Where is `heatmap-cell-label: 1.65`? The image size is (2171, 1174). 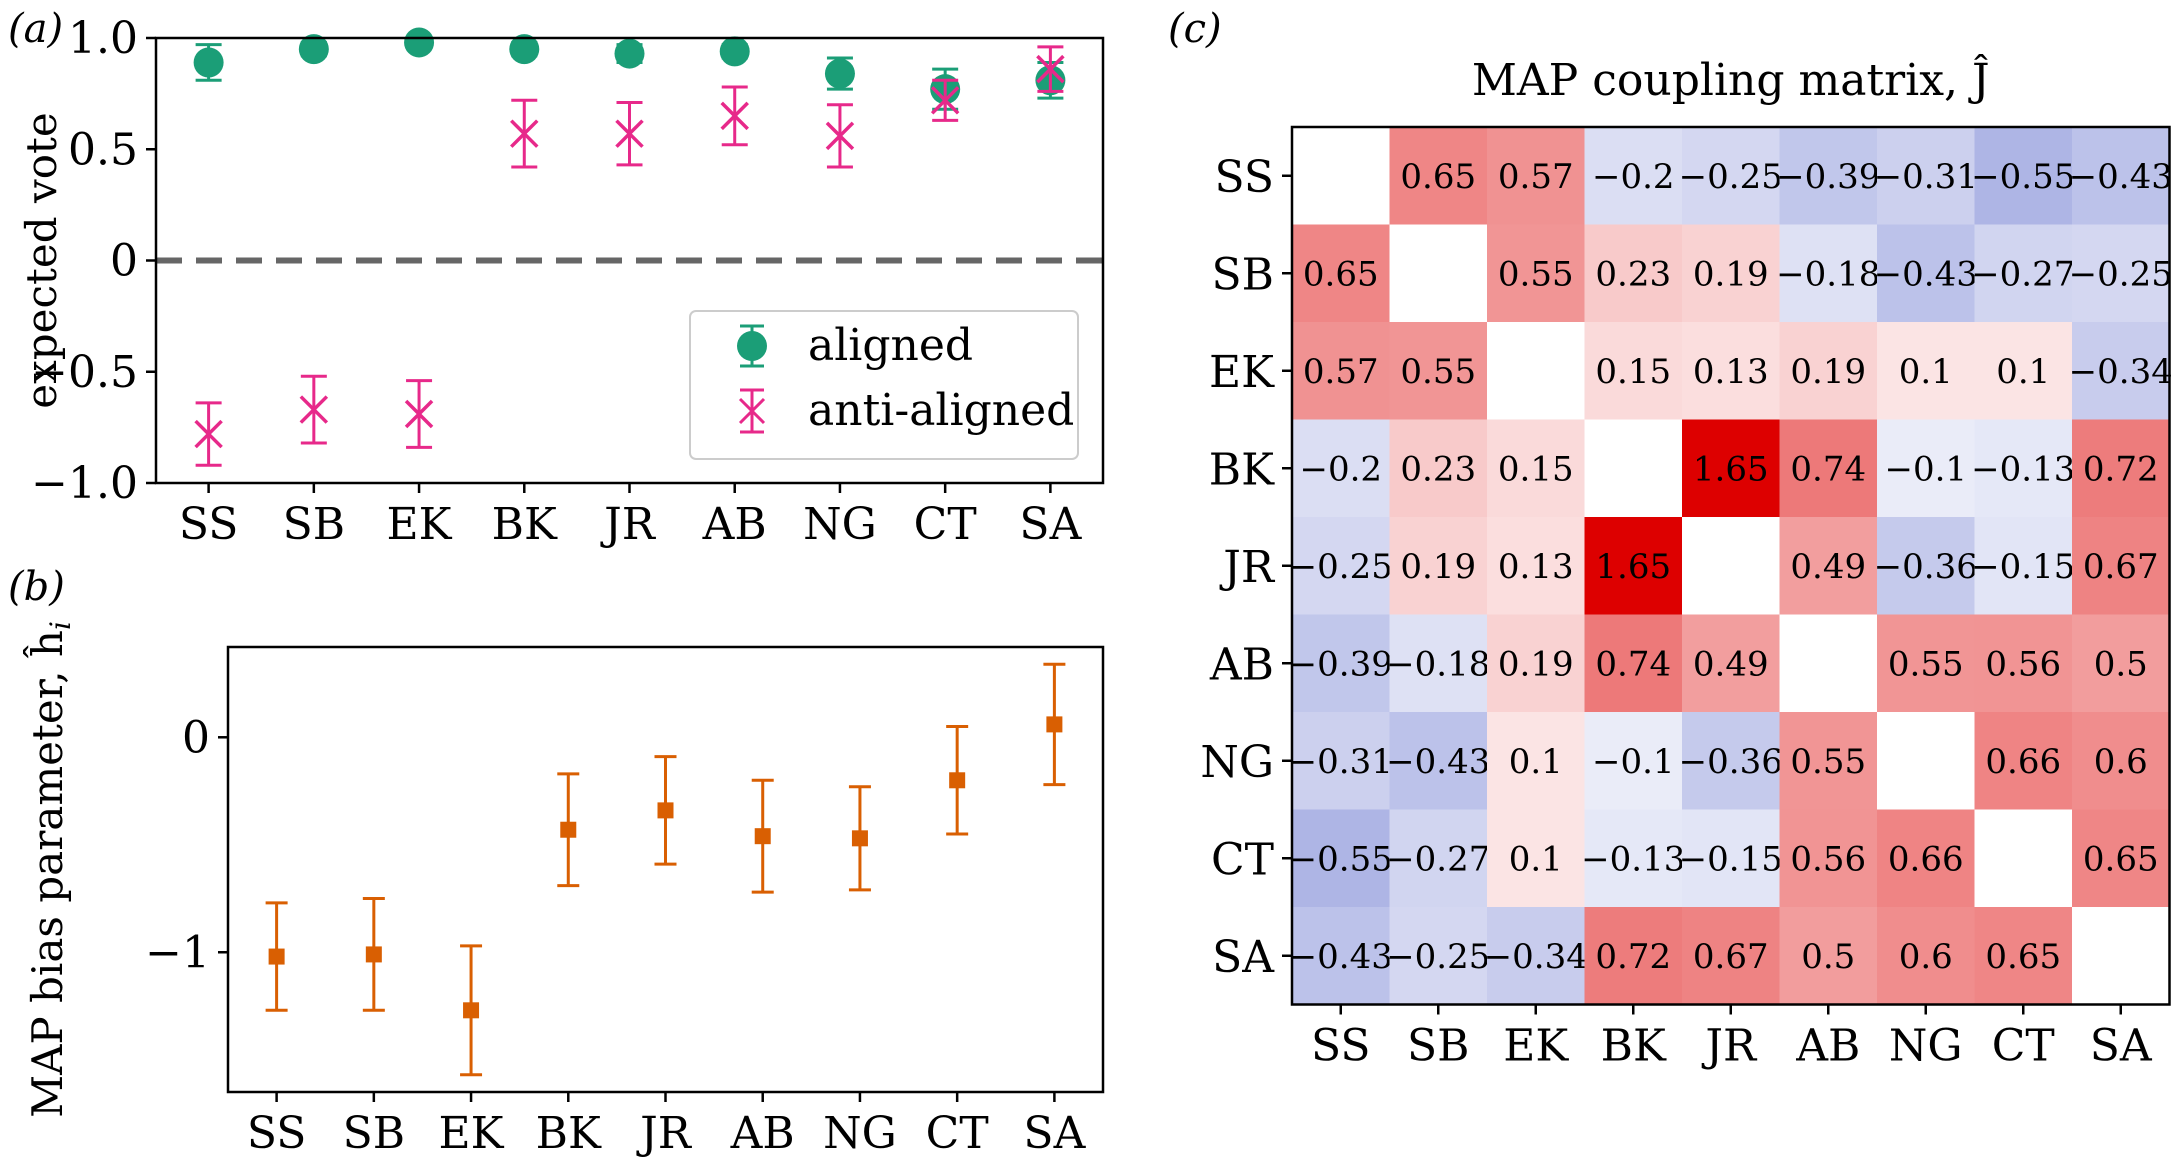
heatmap-cell-label: 1.65 is located at coordinates (1633, 567).